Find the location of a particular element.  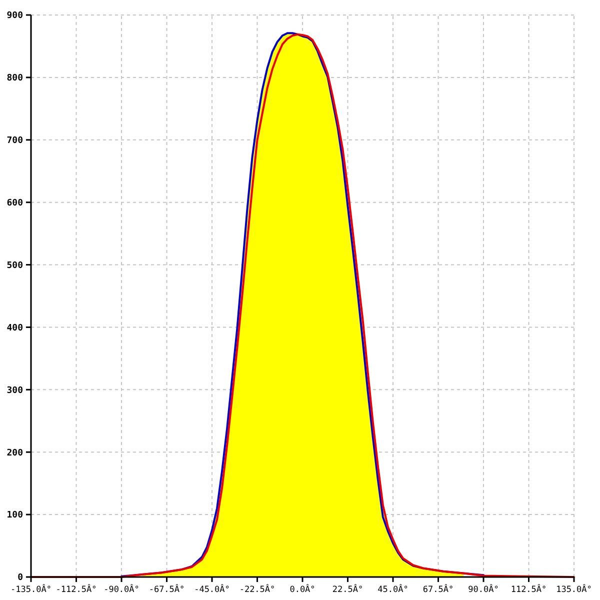

y-tick-label: 900 is located at coordinates (14, 16).